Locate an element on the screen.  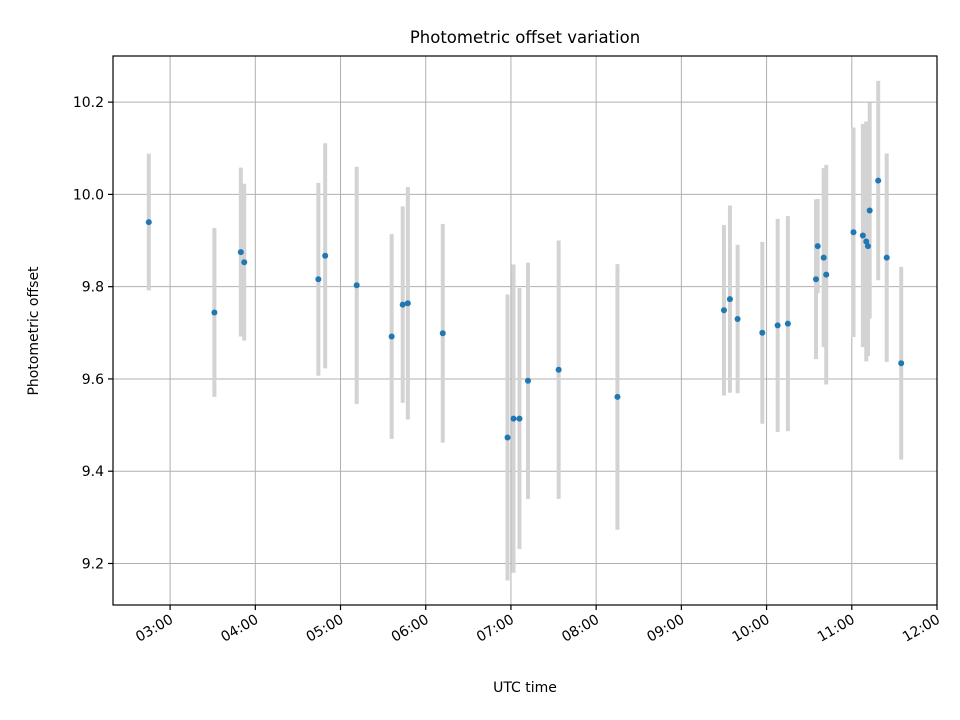
y-tick-label: 10.2 is located at coordinates (88, 103).